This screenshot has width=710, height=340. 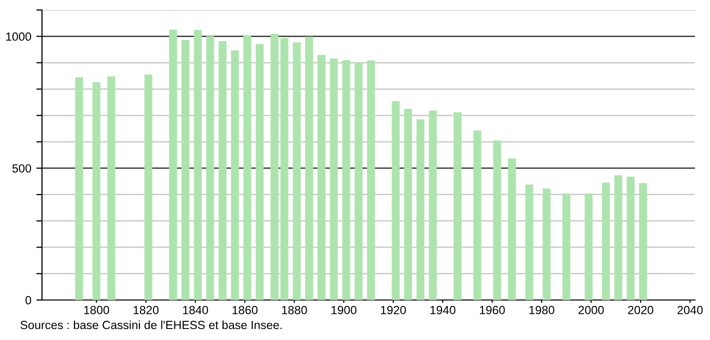 I want to click on x-tick-label: 1800, so click(x=97, y=310).